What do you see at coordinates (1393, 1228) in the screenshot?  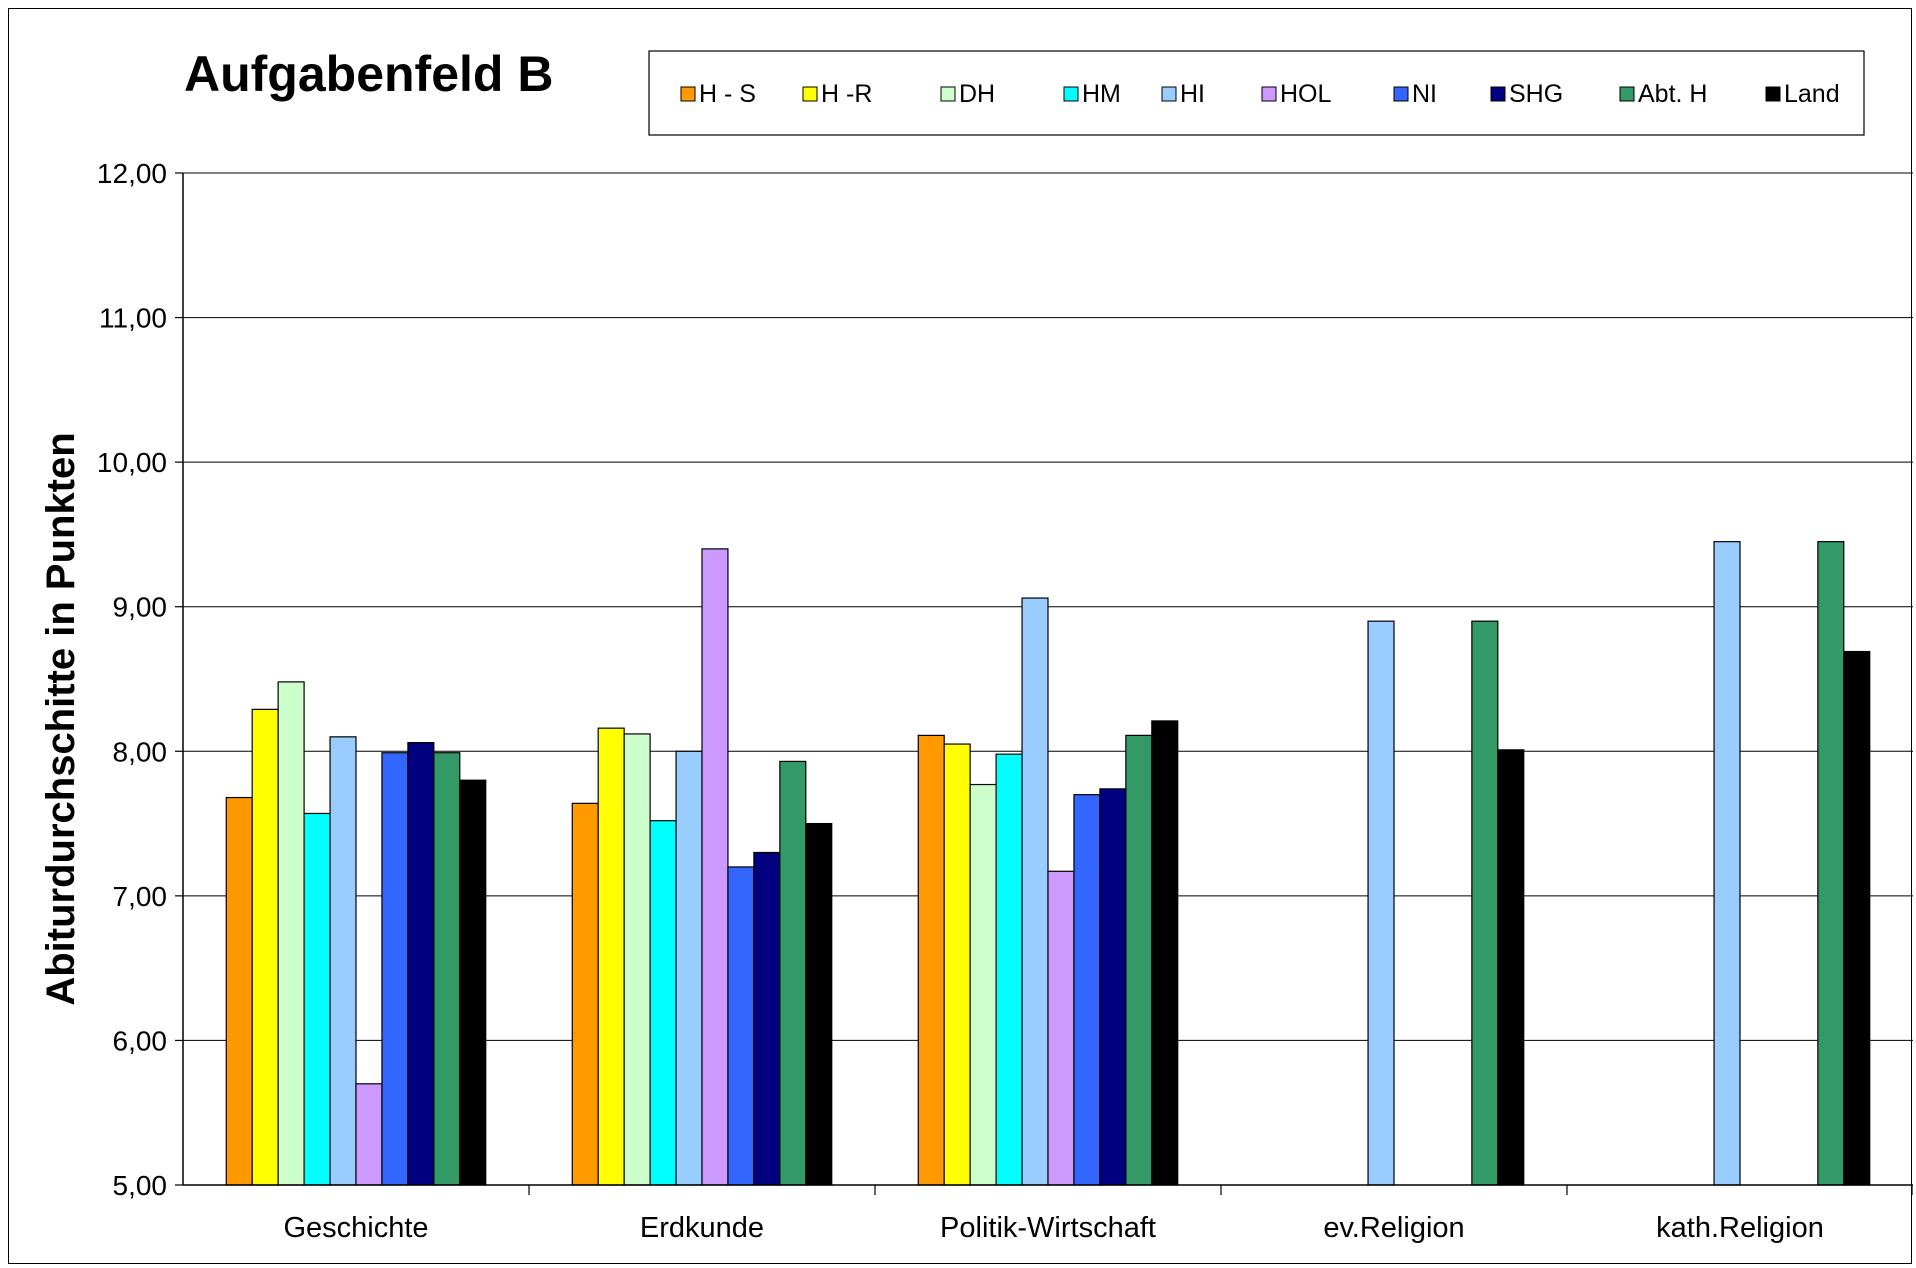 I see `x-category-label: ev.Religion` at bounding box center [1393, 1228].